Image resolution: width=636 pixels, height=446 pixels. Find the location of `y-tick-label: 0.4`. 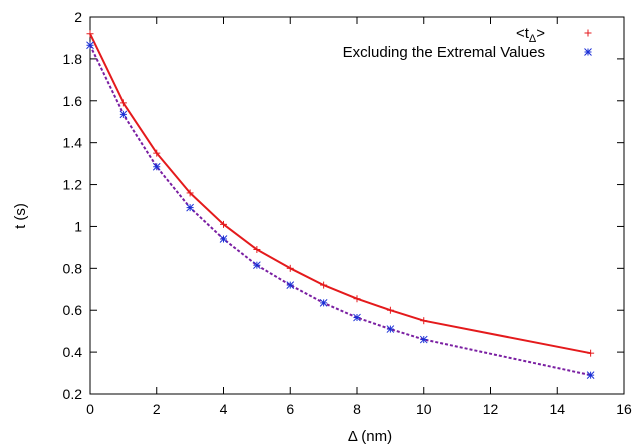

y-tick-label: 0.4 is located at coordinates (73, 352).